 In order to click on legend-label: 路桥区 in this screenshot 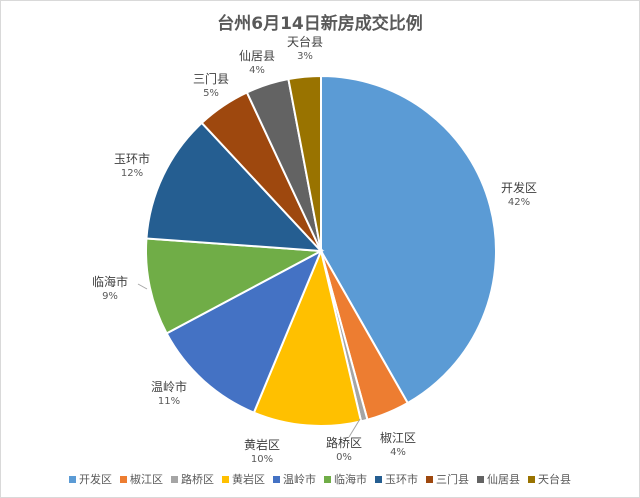, I will do `click(197, 479)`.